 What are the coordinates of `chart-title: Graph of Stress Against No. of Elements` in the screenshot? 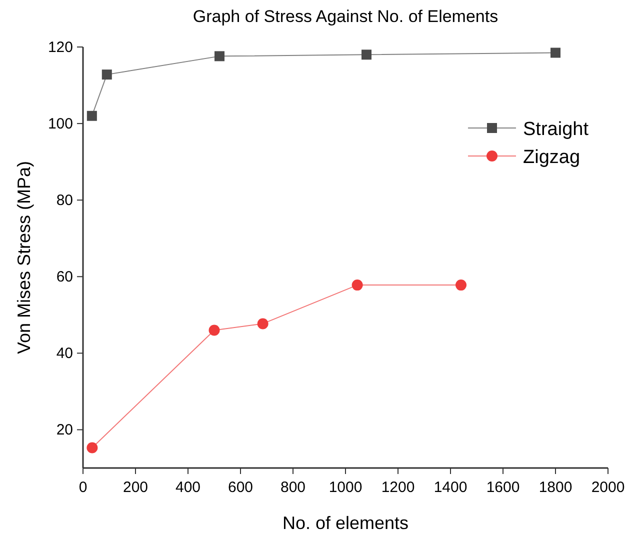 It's located at (345, 16).